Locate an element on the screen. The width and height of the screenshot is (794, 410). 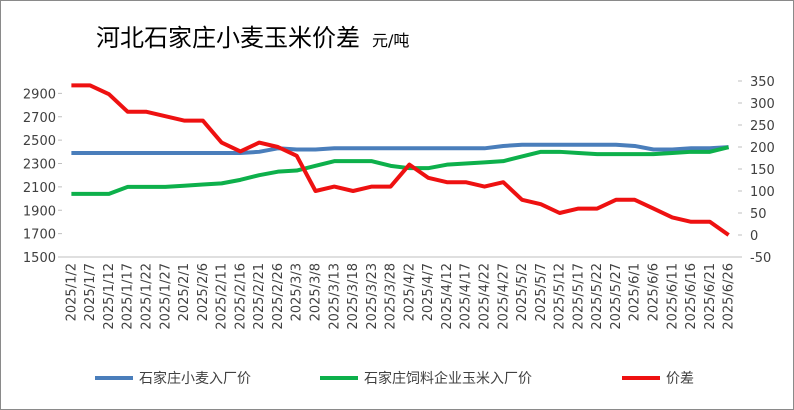
x-tick-label: 2025/5/12 is located at coordinates (560, 296).